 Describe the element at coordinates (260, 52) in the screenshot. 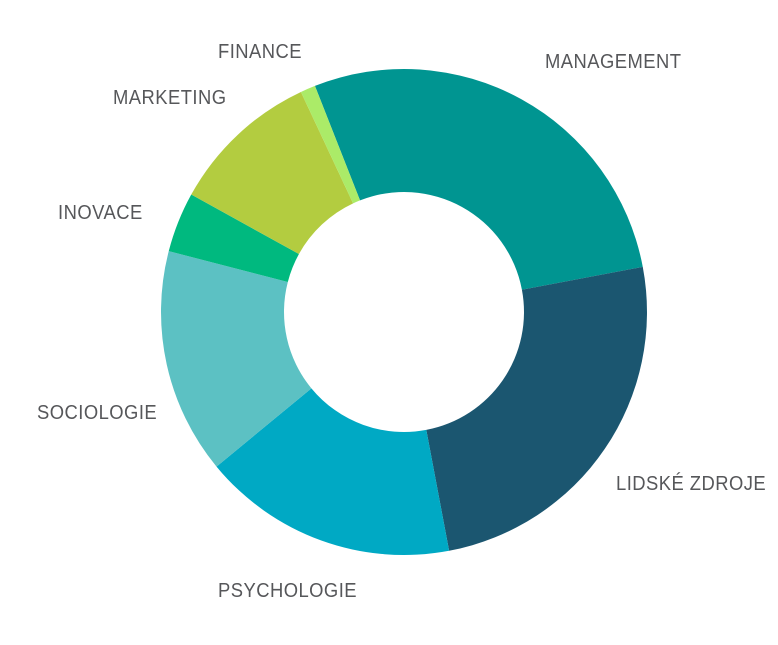

I see `slice-label-finance: FINANCE` at that location.